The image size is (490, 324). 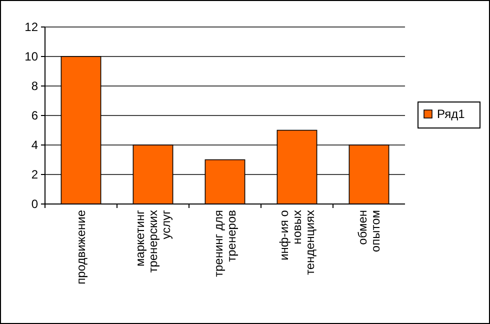 I want to click on x-tick-label: продвижение, so click(x=81, y=247).